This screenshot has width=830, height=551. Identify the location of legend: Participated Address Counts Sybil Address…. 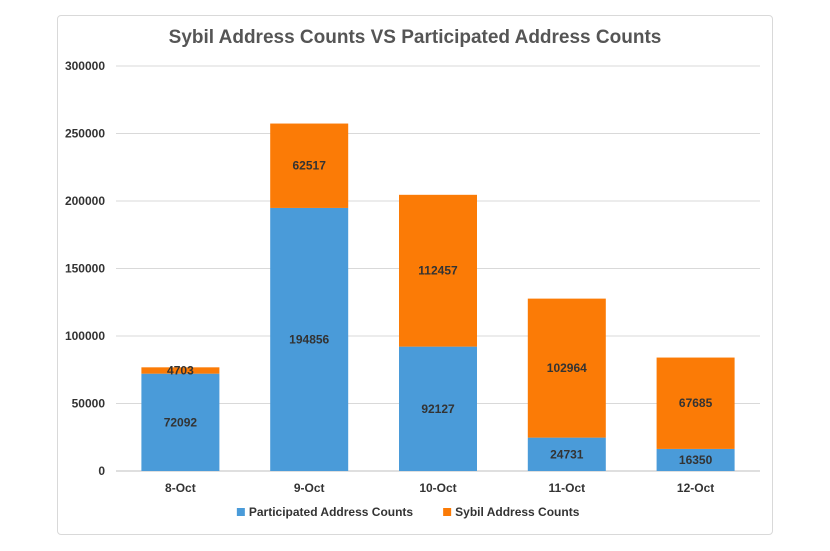
(408, 512).